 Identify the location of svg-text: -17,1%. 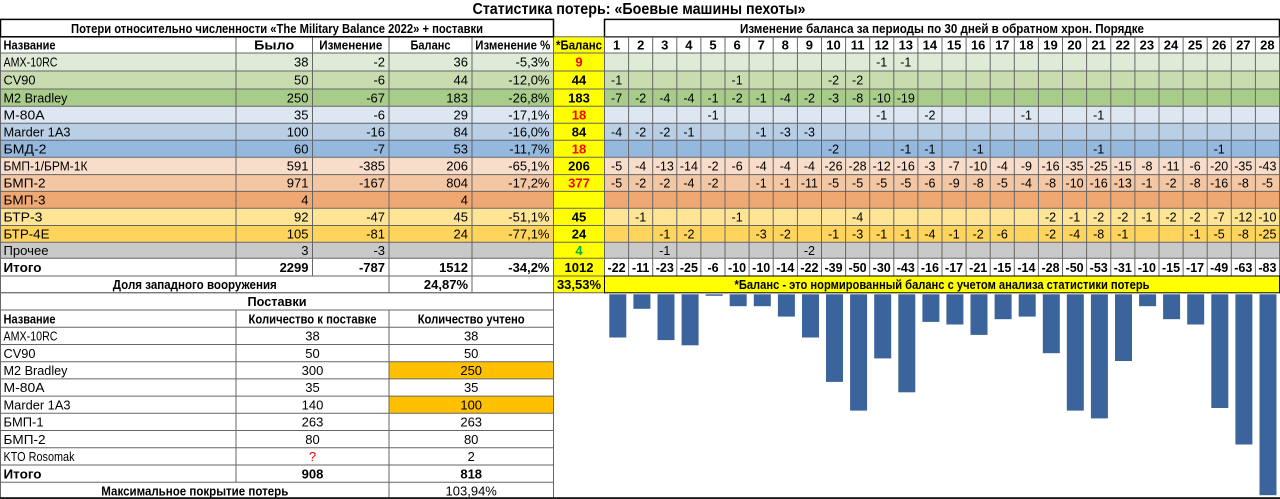
(529, 115).